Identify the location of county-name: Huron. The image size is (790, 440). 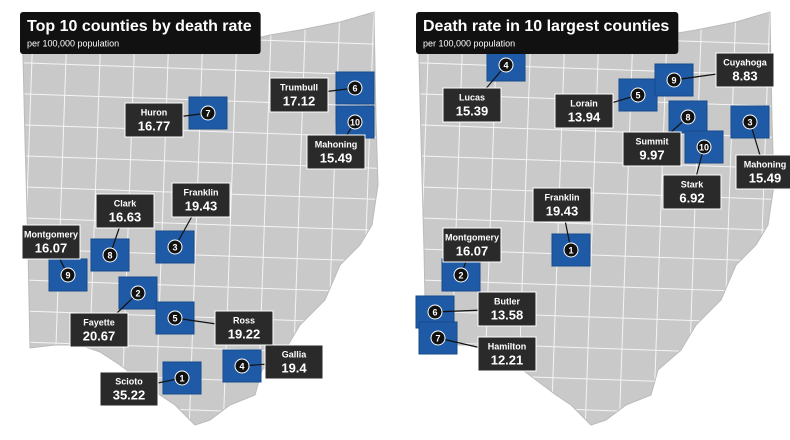
(154, 112).